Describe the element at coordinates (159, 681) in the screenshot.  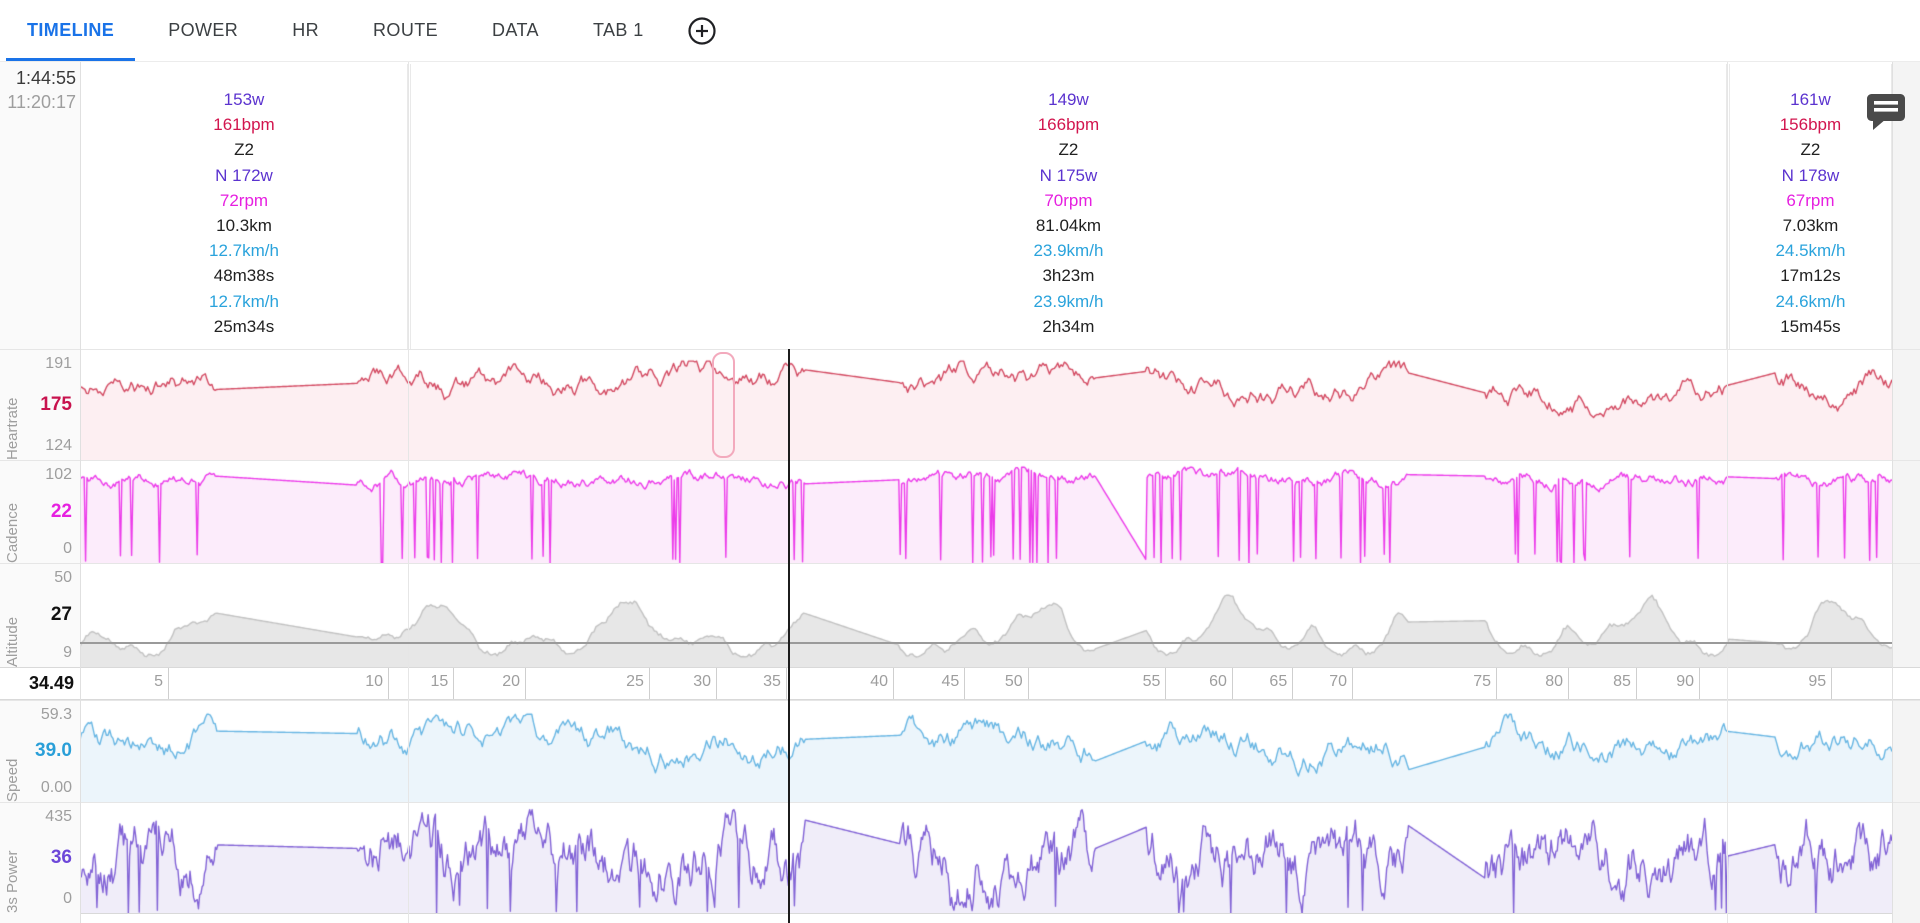
I see `x-tick-label: 5` at that location.